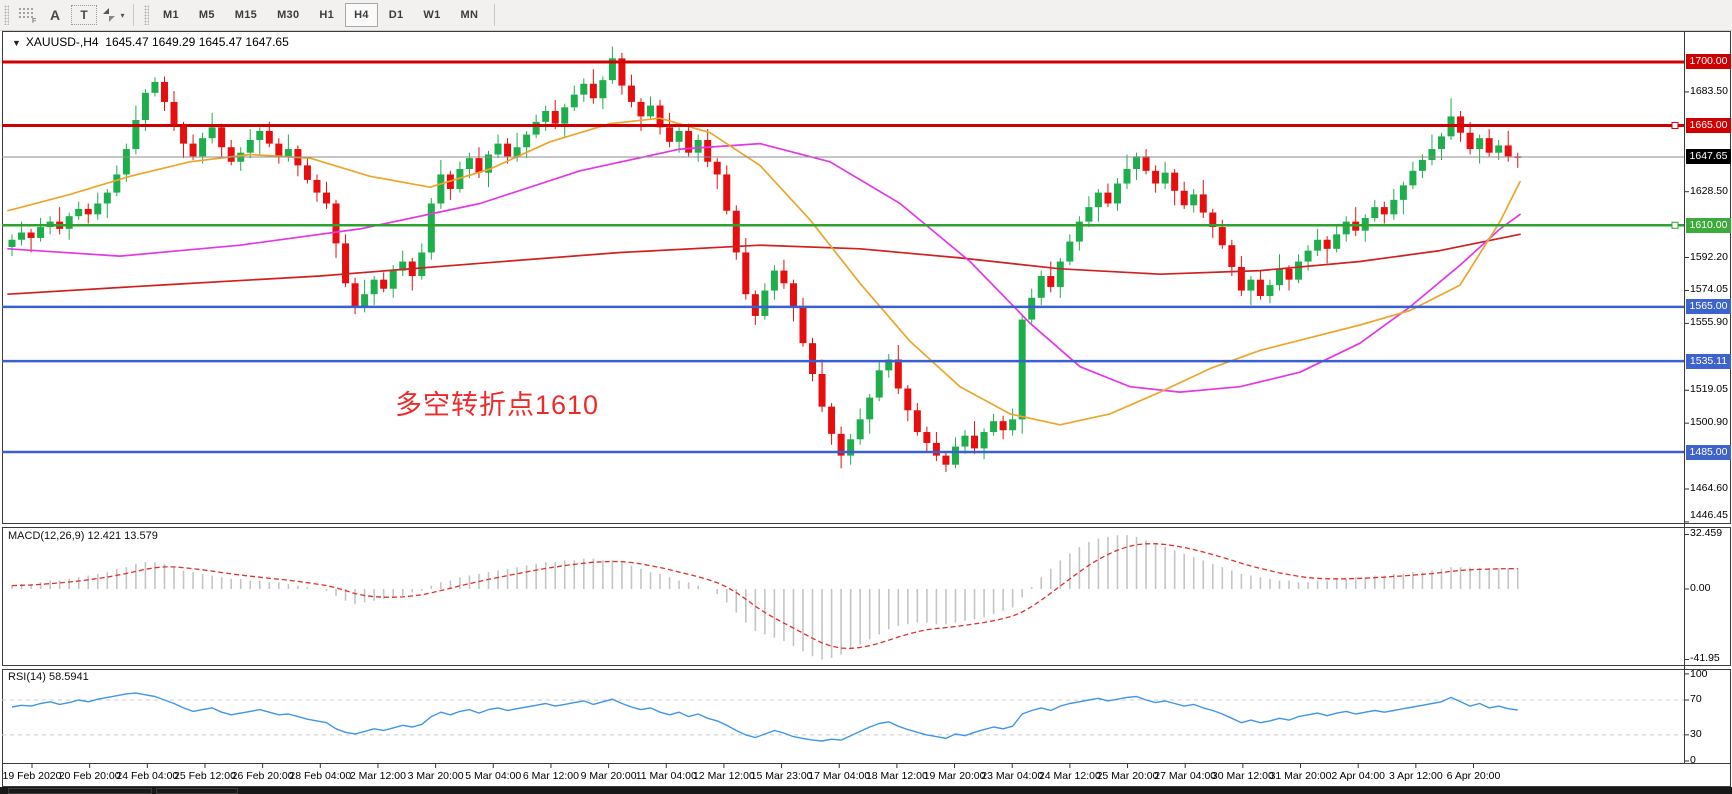  I want to click on time-axis-label: 2 Apr 04:00, so click(1358, 776).